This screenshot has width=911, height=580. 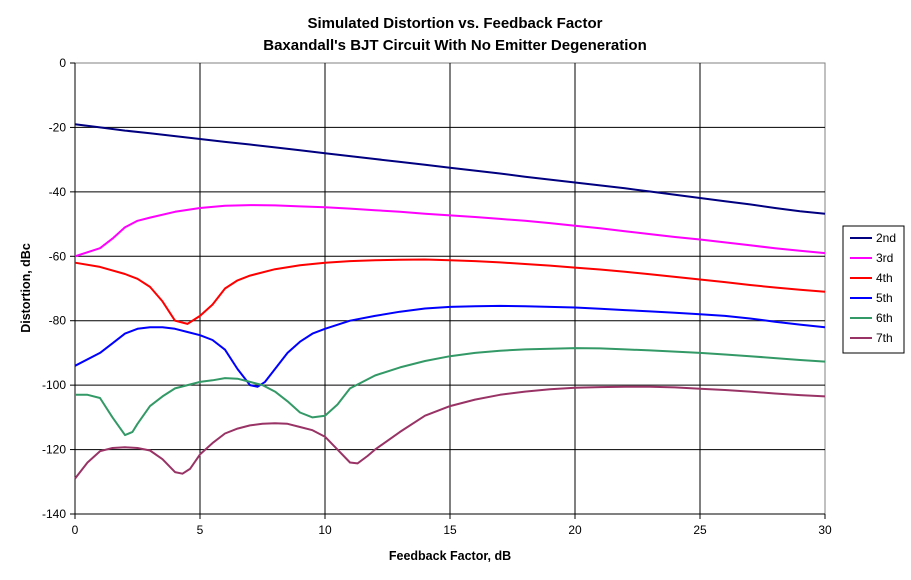 I want to click on x-tick-label: 25, so click(x=700, y=530).